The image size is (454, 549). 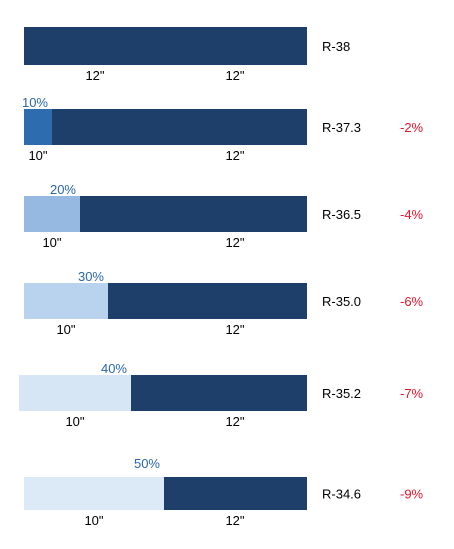 I want to click on percent-label: 30%, so click(x=91, y=276).